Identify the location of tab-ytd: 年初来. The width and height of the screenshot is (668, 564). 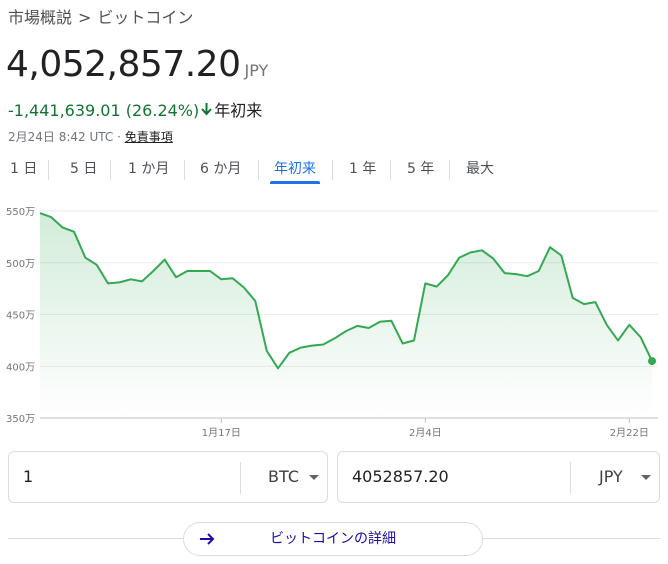
(295, 171).